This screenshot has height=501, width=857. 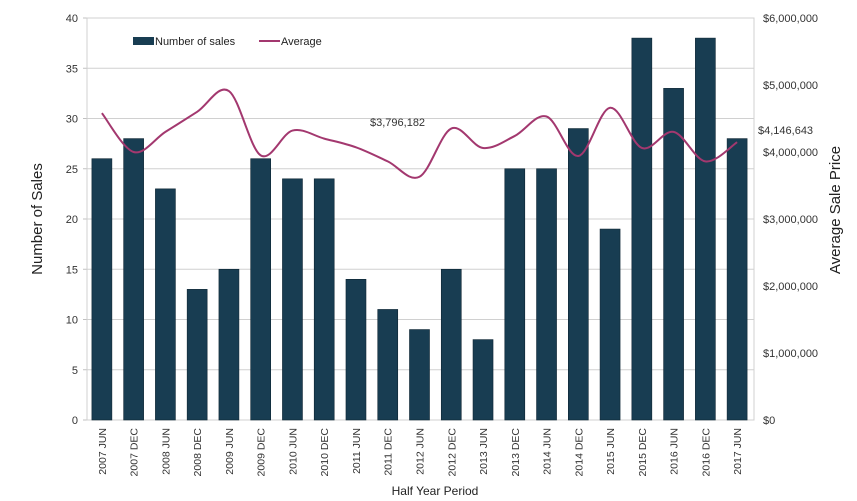 I want to click on legend-label-line: Average, so click(x=301, y=42).